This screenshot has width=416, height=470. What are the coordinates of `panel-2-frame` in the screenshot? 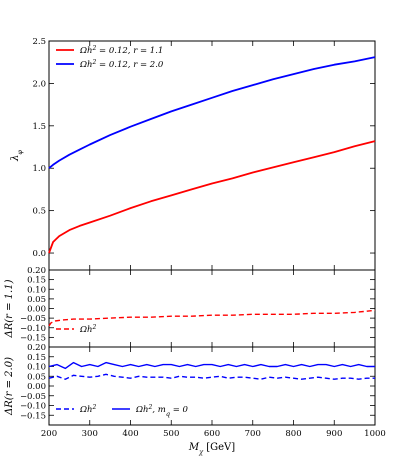 It's located at (212, 308).